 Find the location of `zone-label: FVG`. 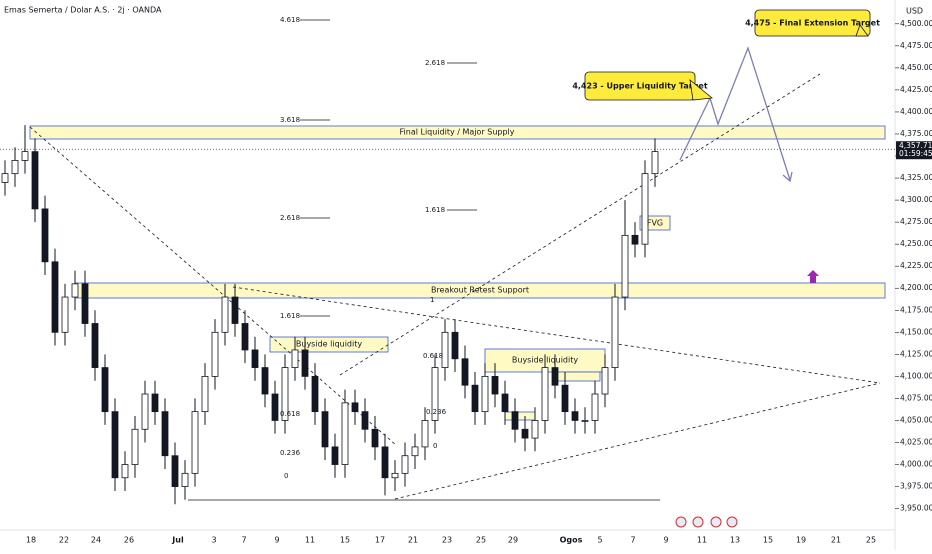

zone-label: FVG is located at coordinates (655, 223).